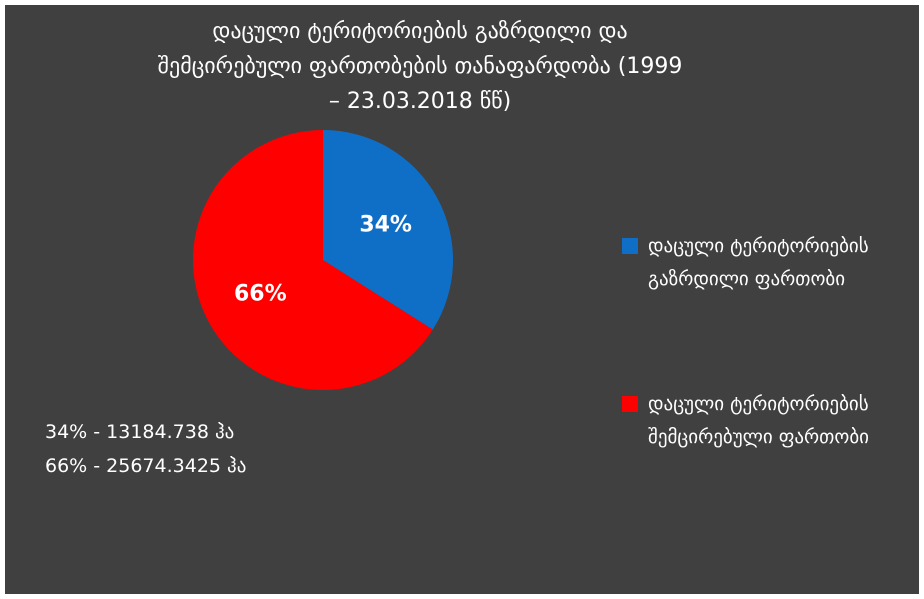  I want to click on annotation: 66% - 25674.3425 ჰა, so click(146, 466).